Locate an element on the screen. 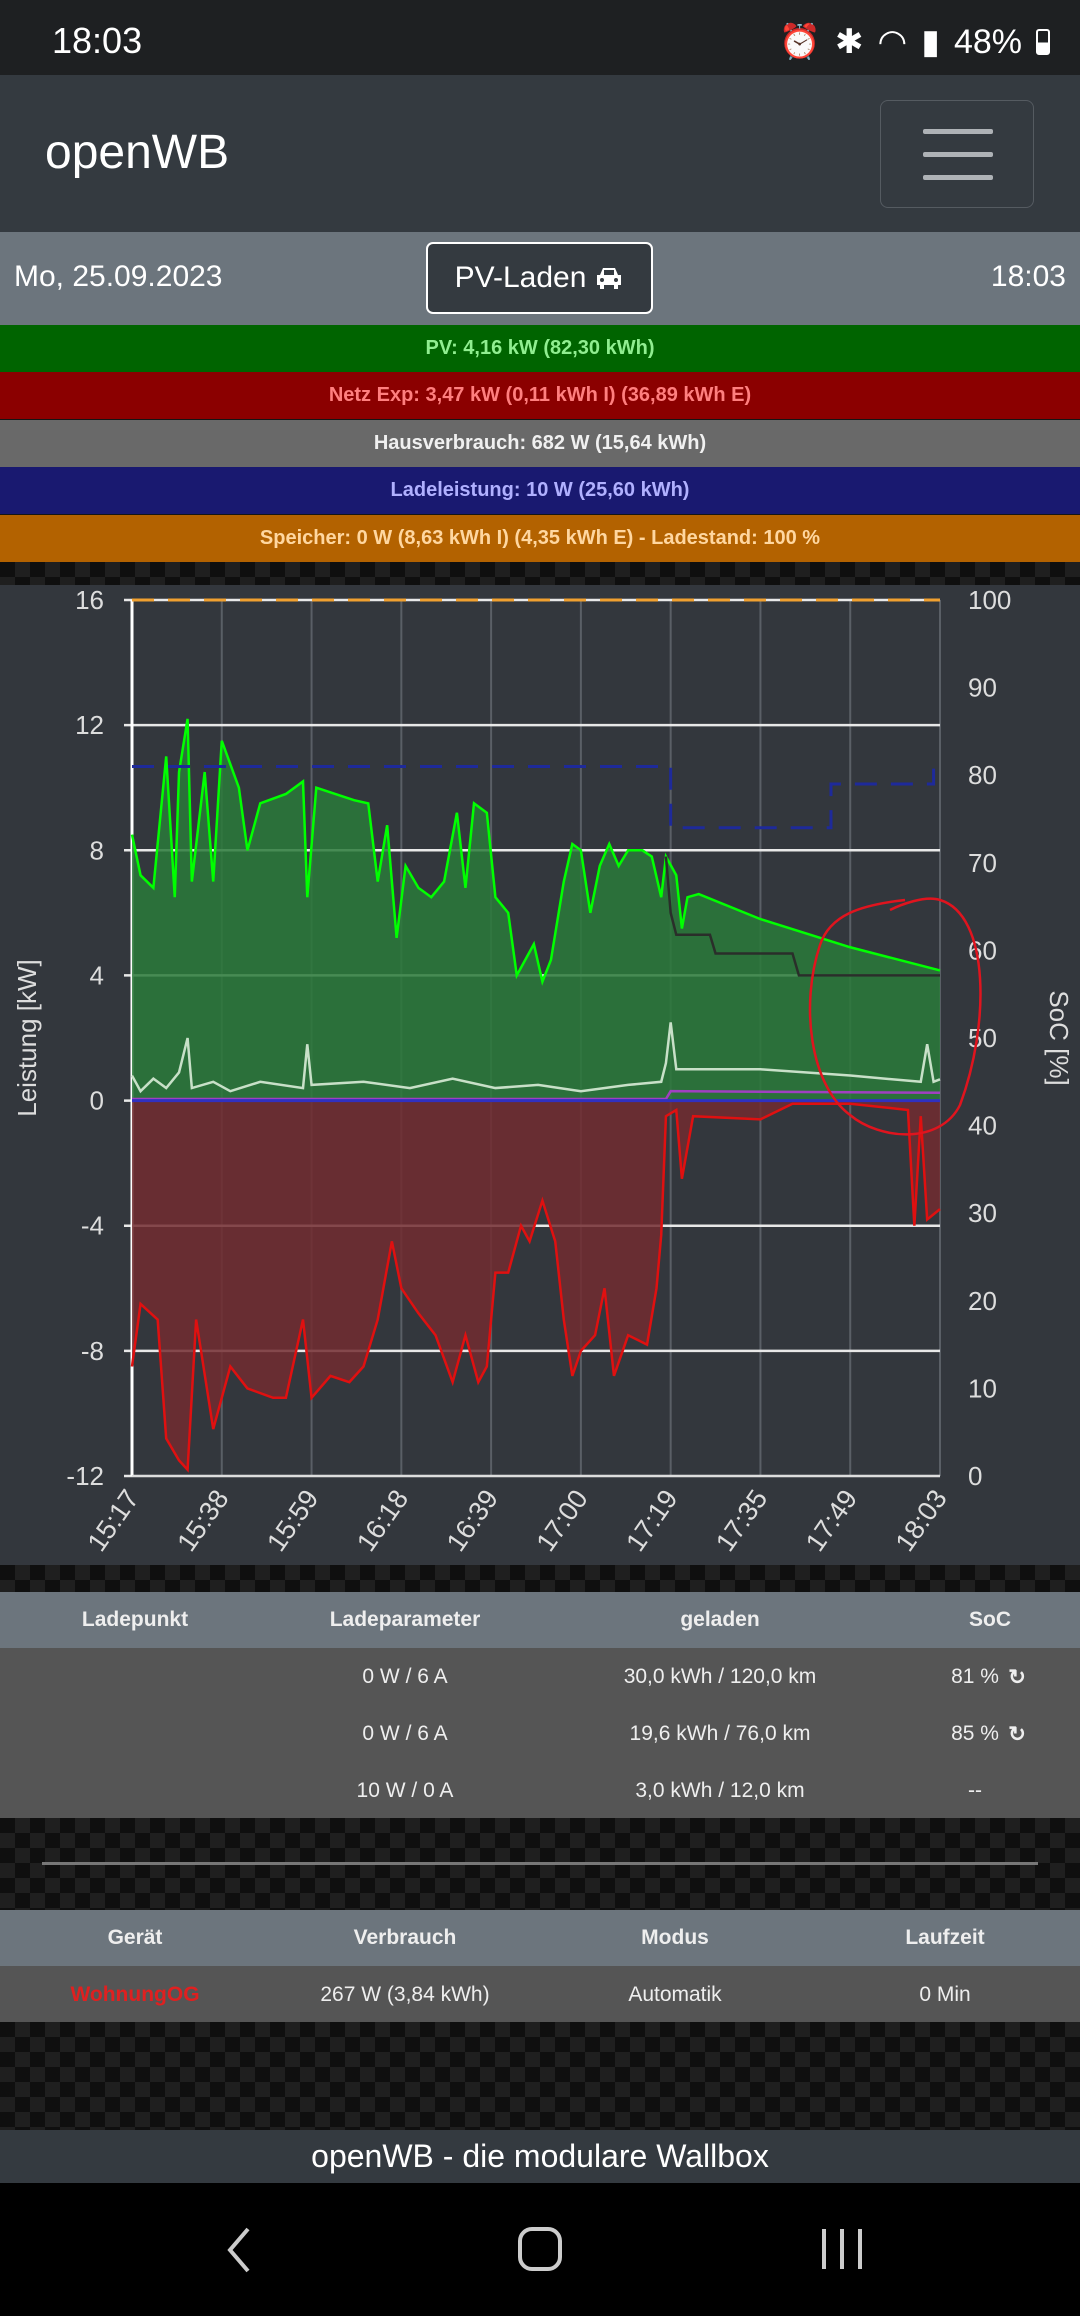 This screenshot has height=2316, width=1080. series-area-pv is located at coordinates (536, 909).